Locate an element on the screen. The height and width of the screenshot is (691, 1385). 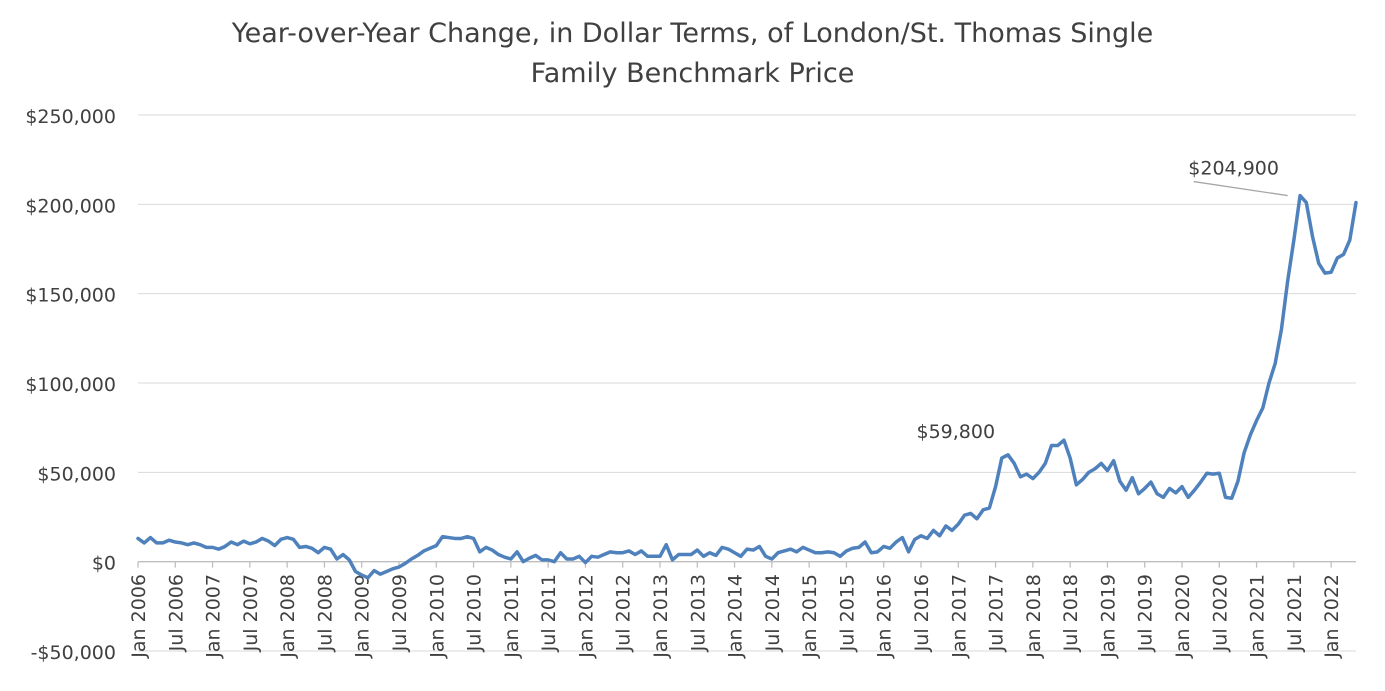
x-tick-label: Jan 2017 is located at coordinates (959, 616).